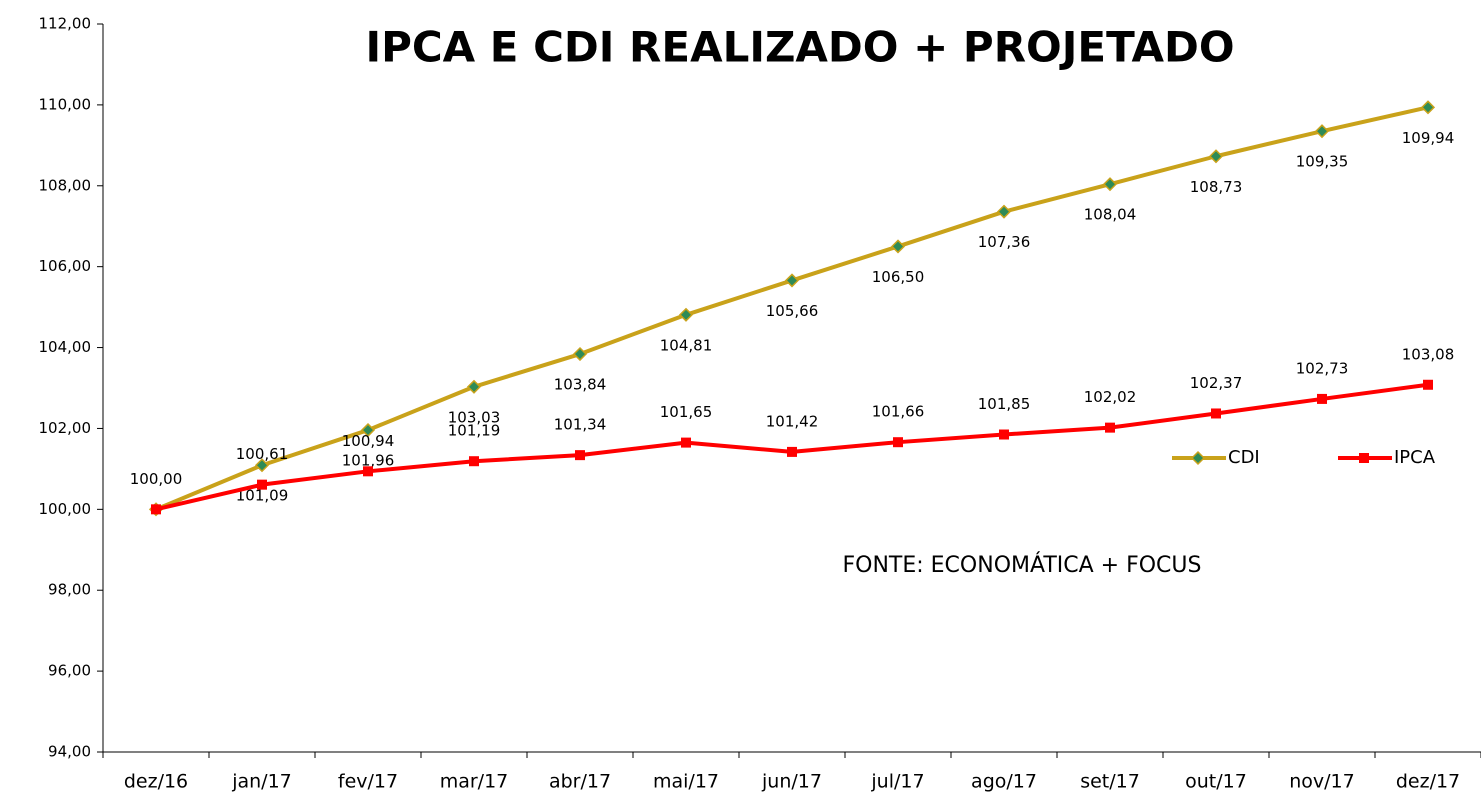  What do you see at coordinates (474, 417) in the screenshot?
I see `data-label: 103,03` at bounding box center [474, 417].